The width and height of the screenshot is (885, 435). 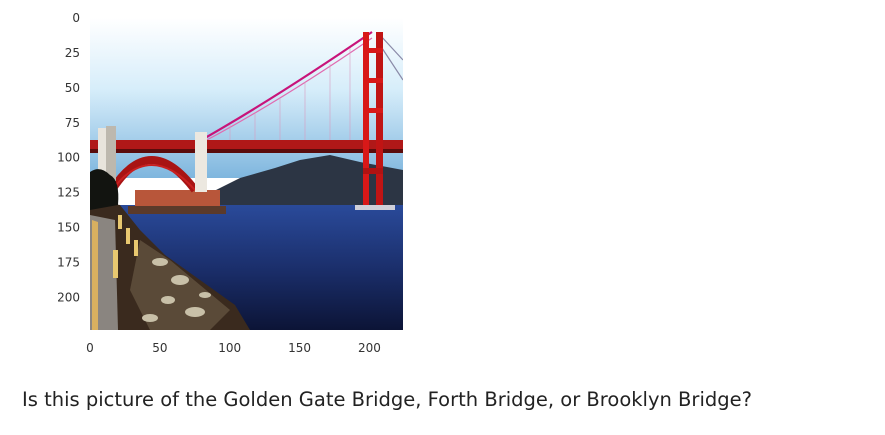 I want to click on x-tick-label: 0, so click(x=90, y=348).